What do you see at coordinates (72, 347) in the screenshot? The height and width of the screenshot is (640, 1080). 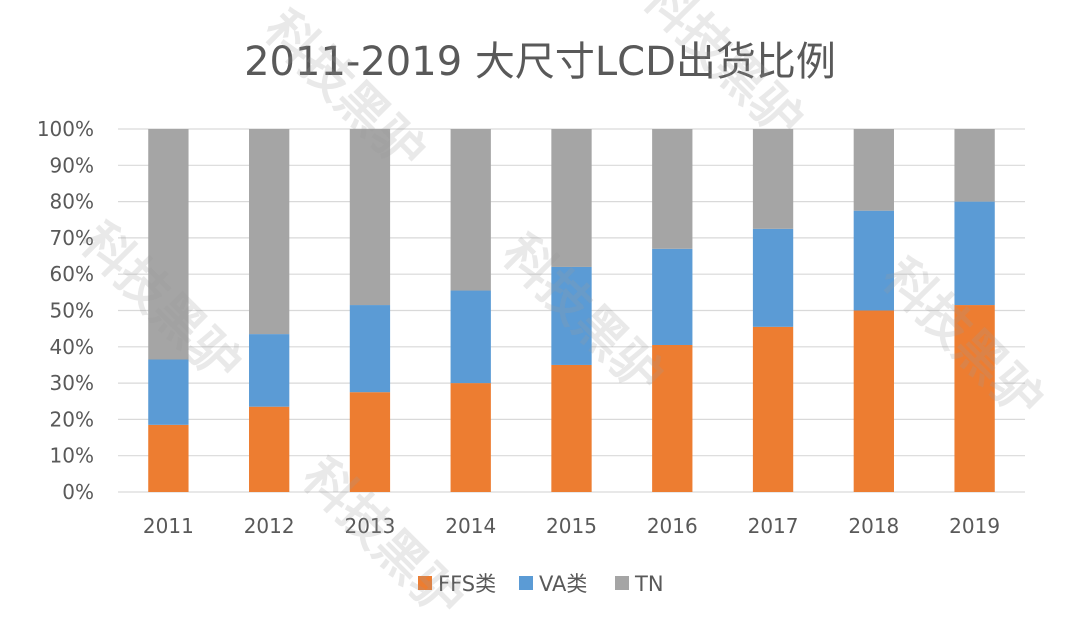 I see `y-tick-label: 40%` at bounding box center [72, 347].